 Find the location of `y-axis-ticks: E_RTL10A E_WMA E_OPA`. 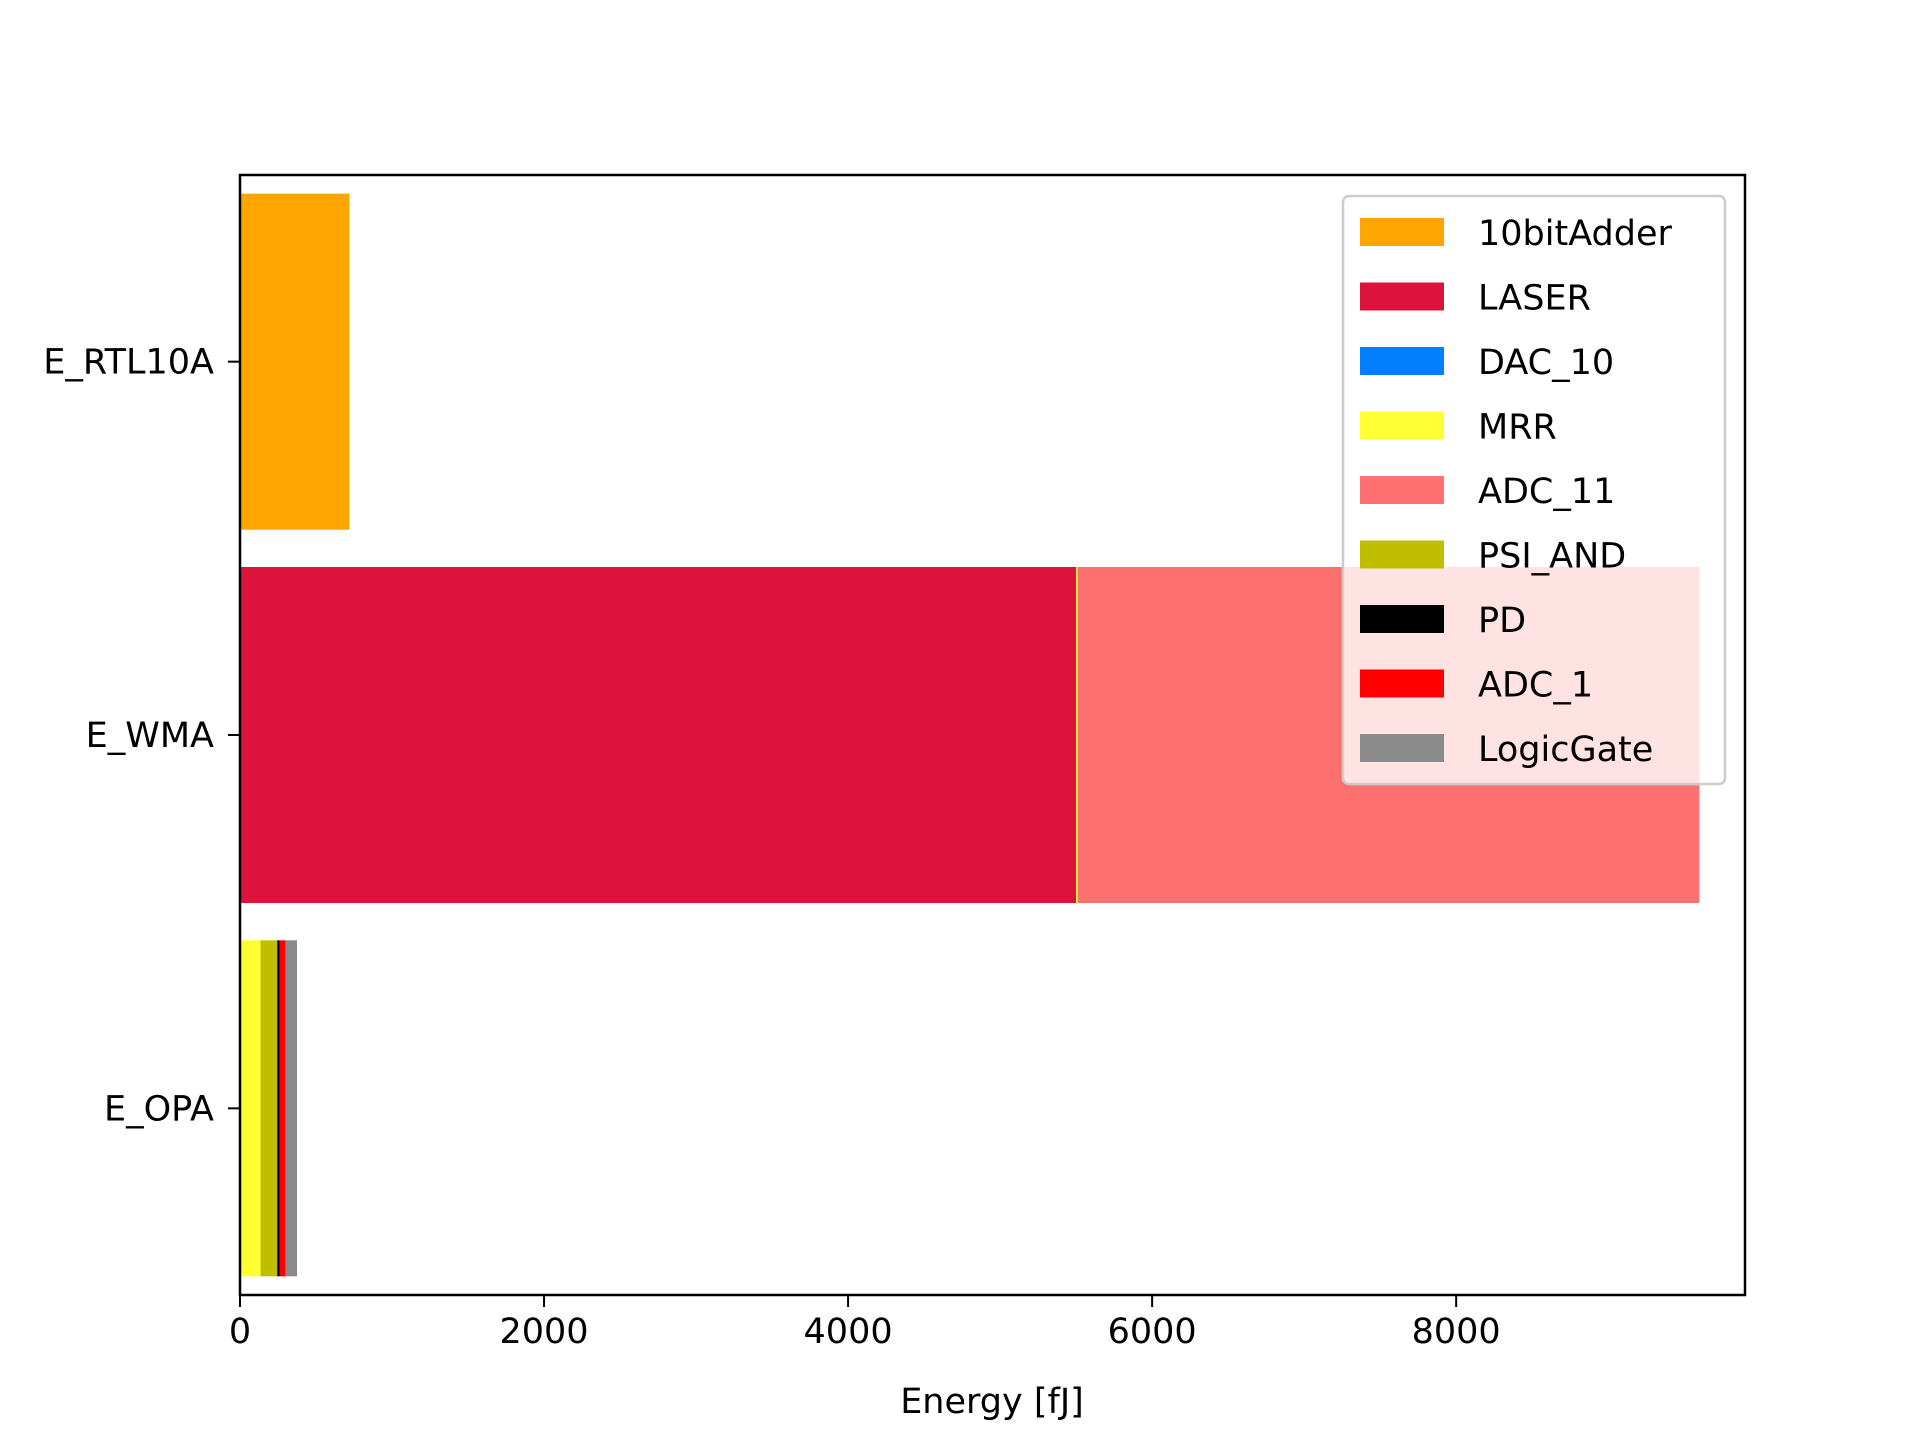

y-axis-ticks: E_RTL10A E_WMA E_OPA is located at coordinates (141, 736).